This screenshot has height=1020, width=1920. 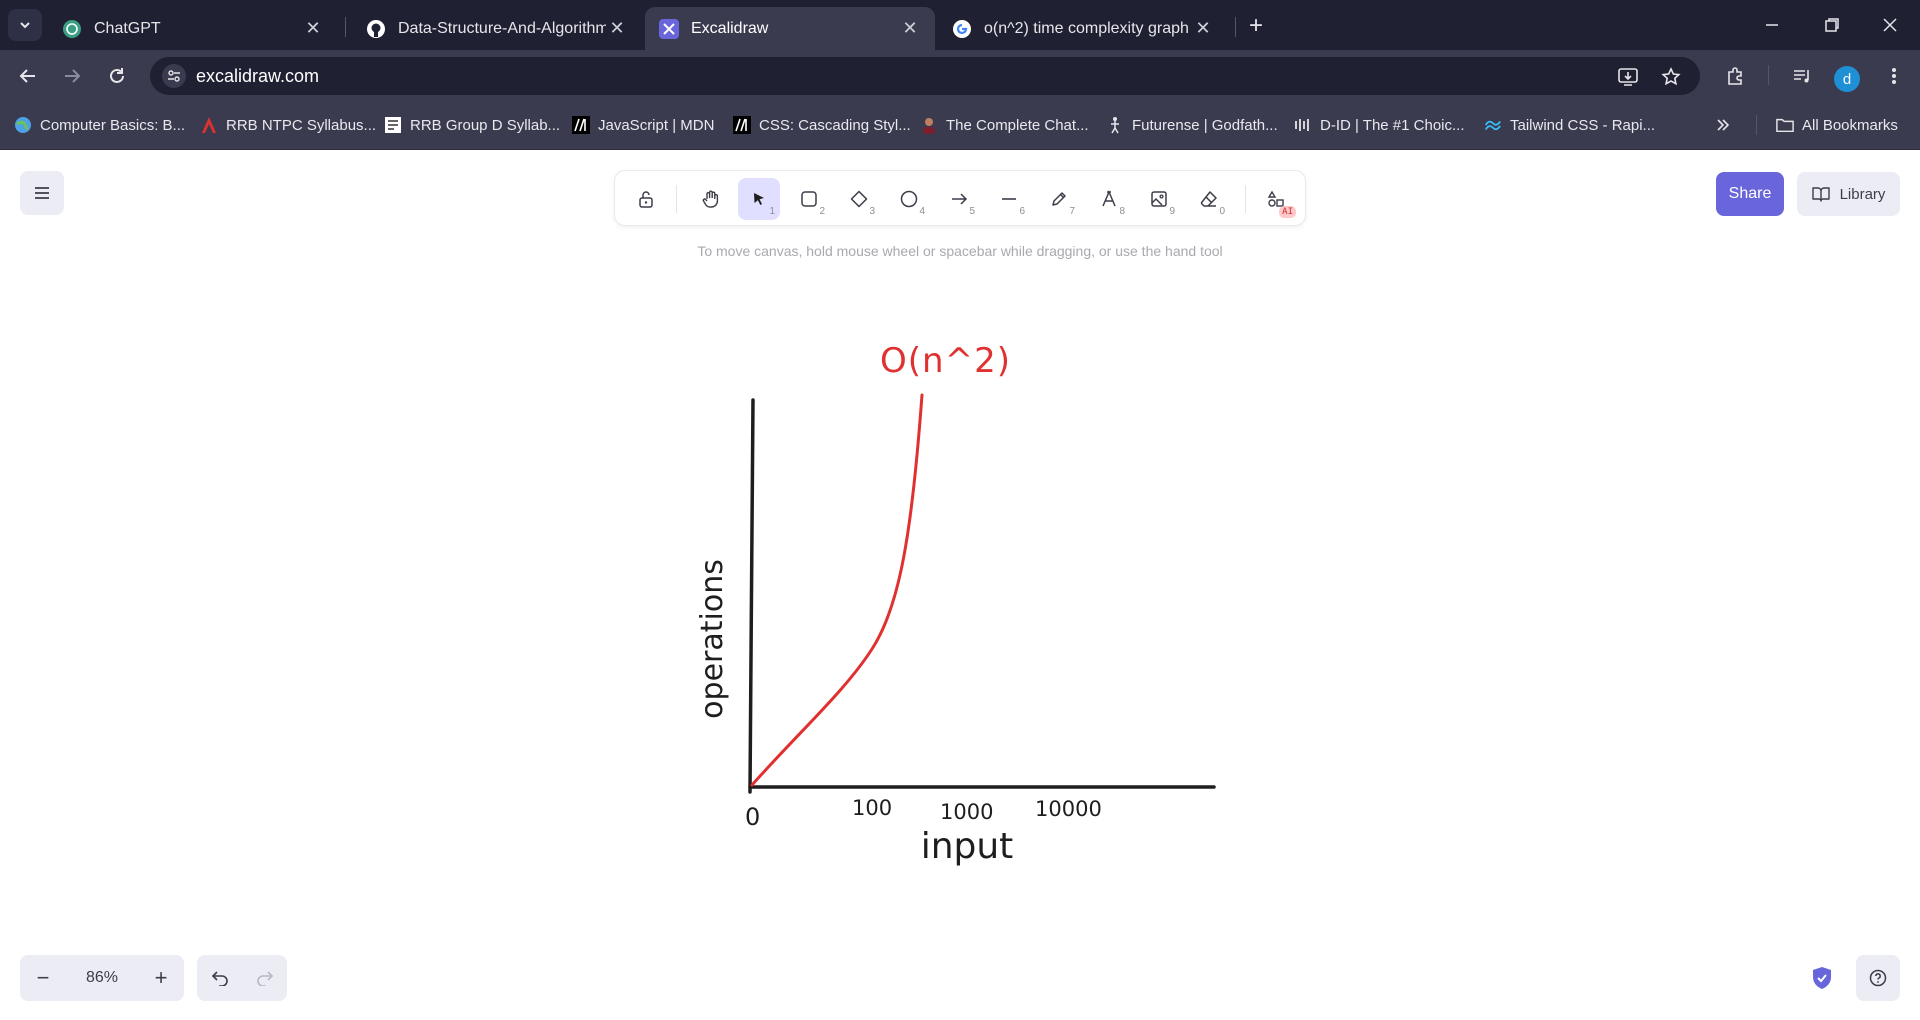 I want to click on rectangle-tool-button: 2, so click(x=809, y=199).